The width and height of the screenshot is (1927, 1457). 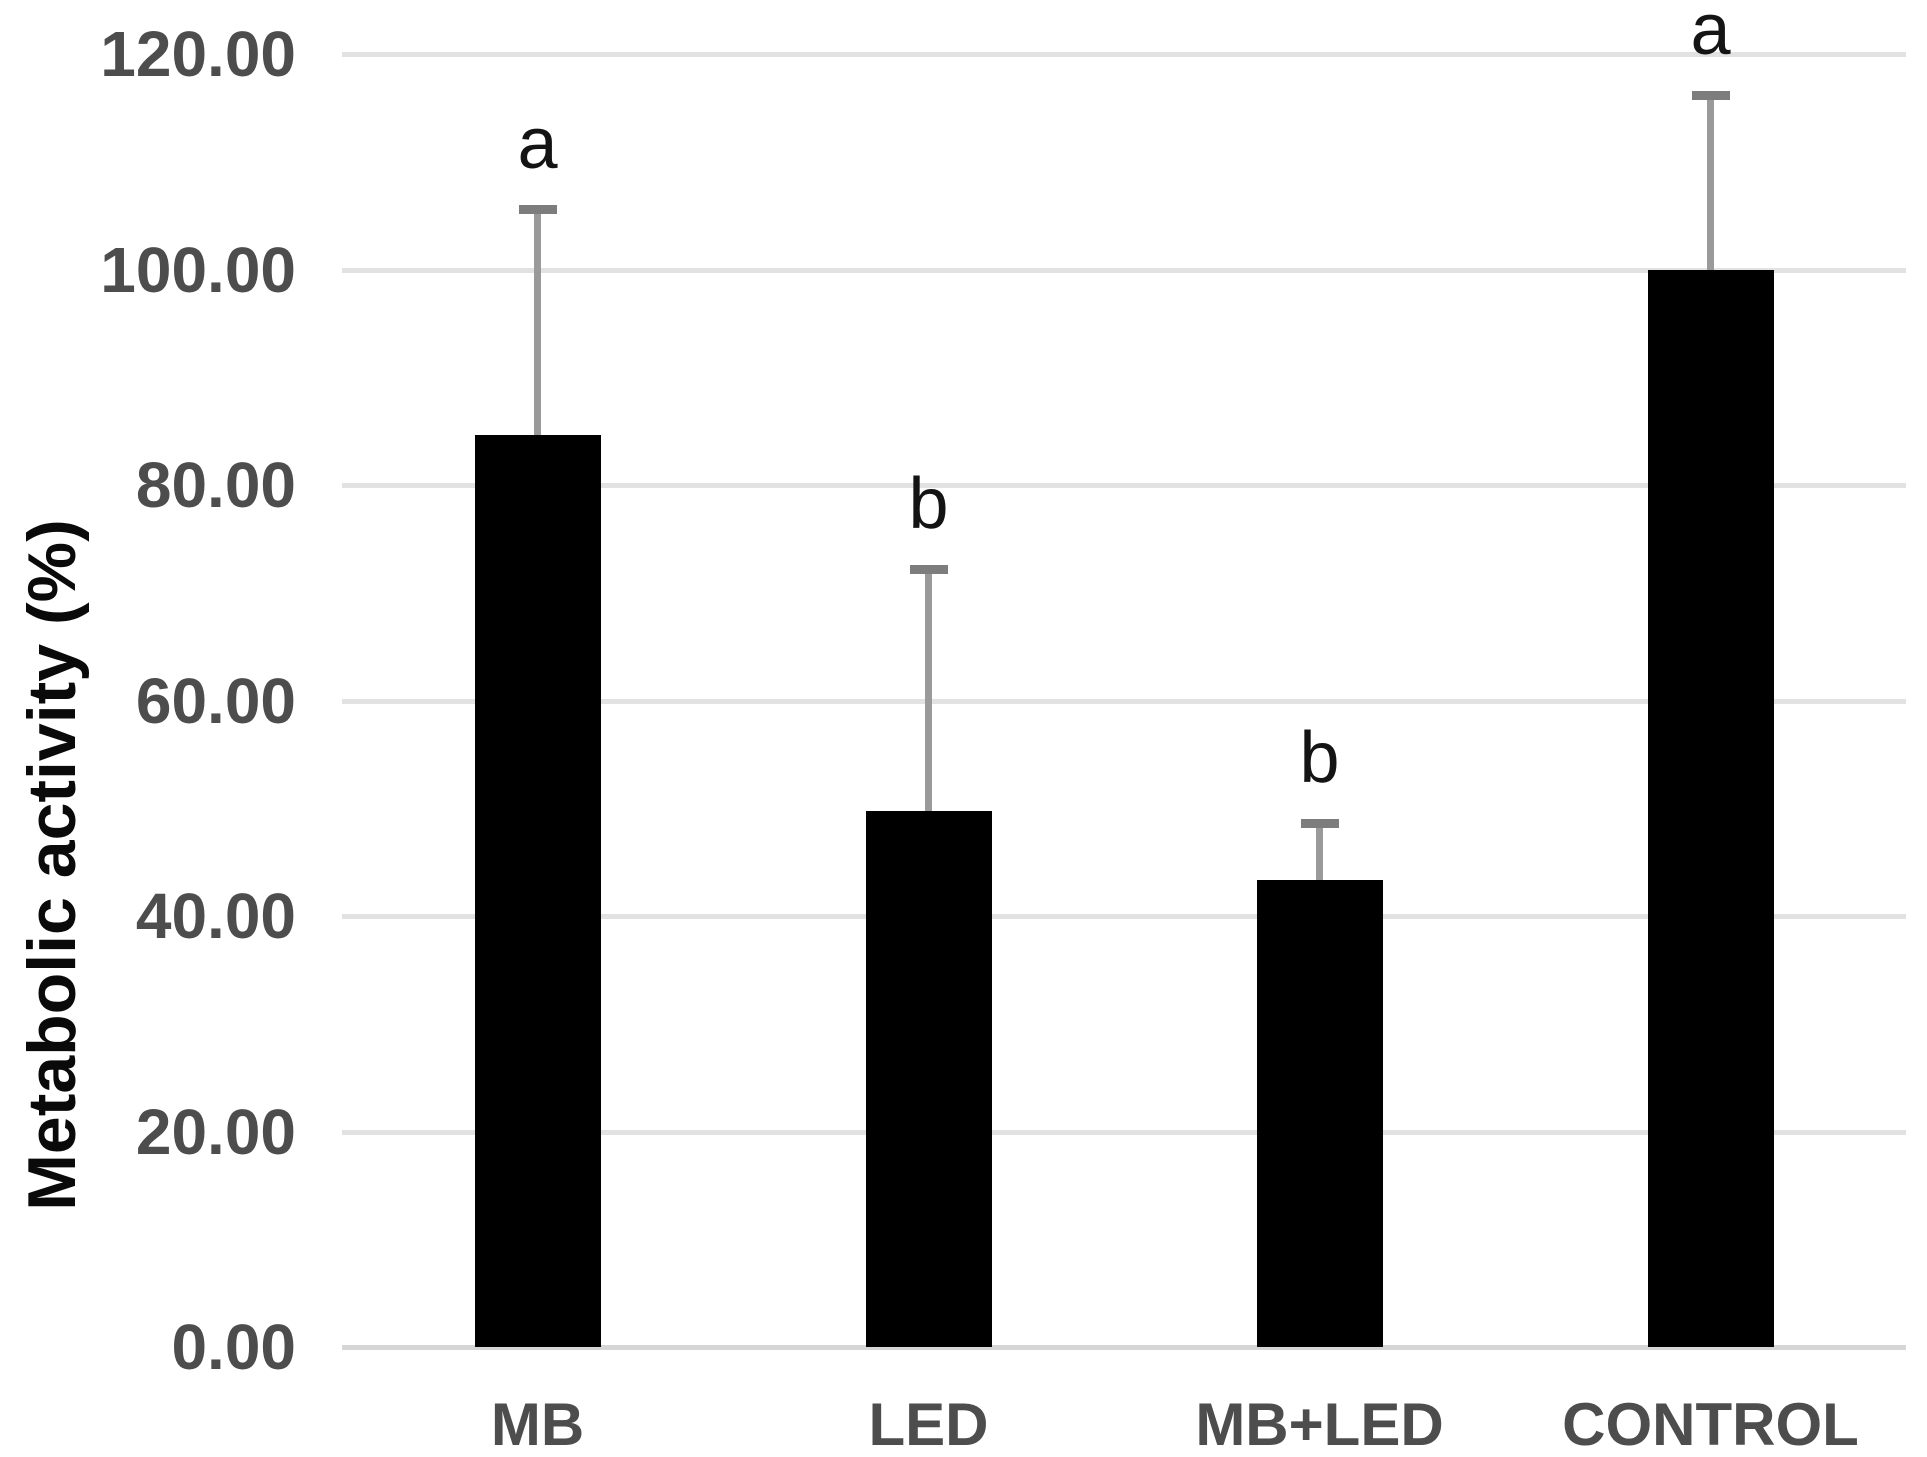 What do you see at coordinates (233, 1347) in the screenshot?
I see `y-tick-label: 0.00` at bounding box center [233, 1347].